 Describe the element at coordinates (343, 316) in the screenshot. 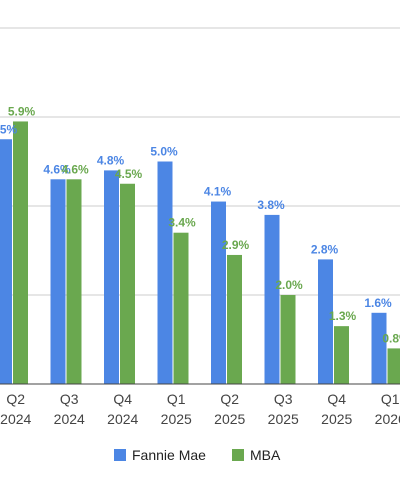

I see `data-label: 1.3%` at that location.